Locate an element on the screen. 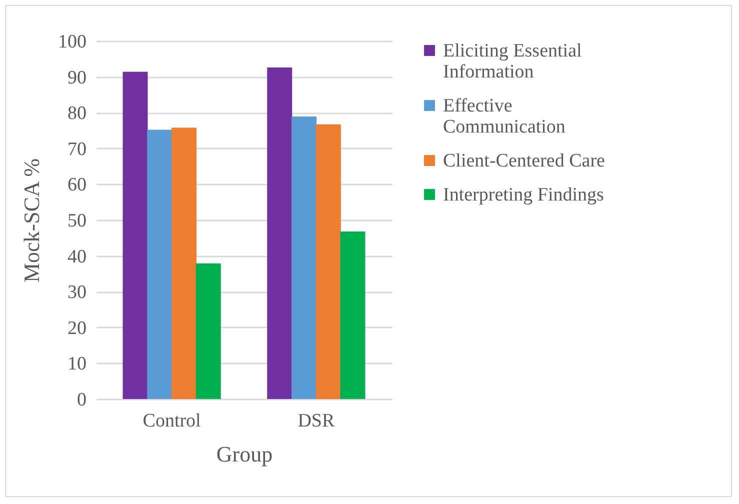  x-tick-label: DSR is located at coordinates (316, 421).